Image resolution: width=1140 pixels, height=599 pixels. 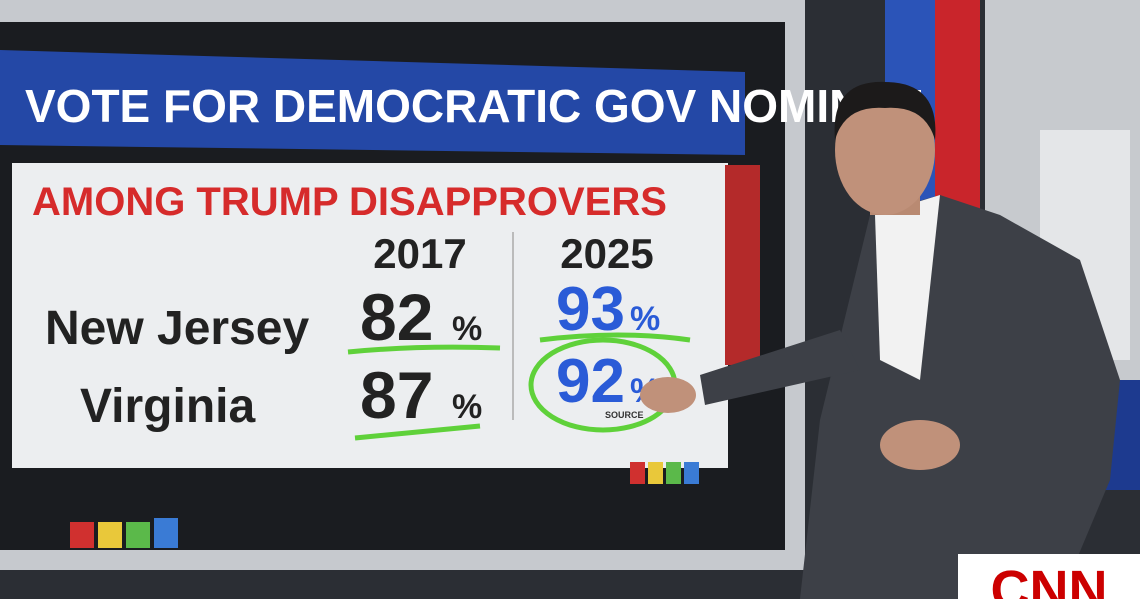 What do you see at coordinates (780, 367) in the screenshot?
I see `arm` at bounding box center [780, 367].